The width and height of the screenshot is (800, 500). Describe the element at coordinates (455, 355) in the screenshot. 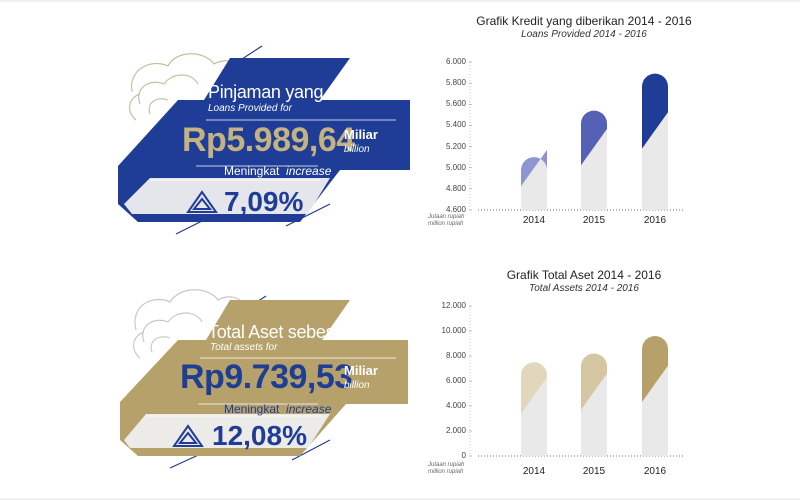

I see `y-tick-label: 8.000` at that location.